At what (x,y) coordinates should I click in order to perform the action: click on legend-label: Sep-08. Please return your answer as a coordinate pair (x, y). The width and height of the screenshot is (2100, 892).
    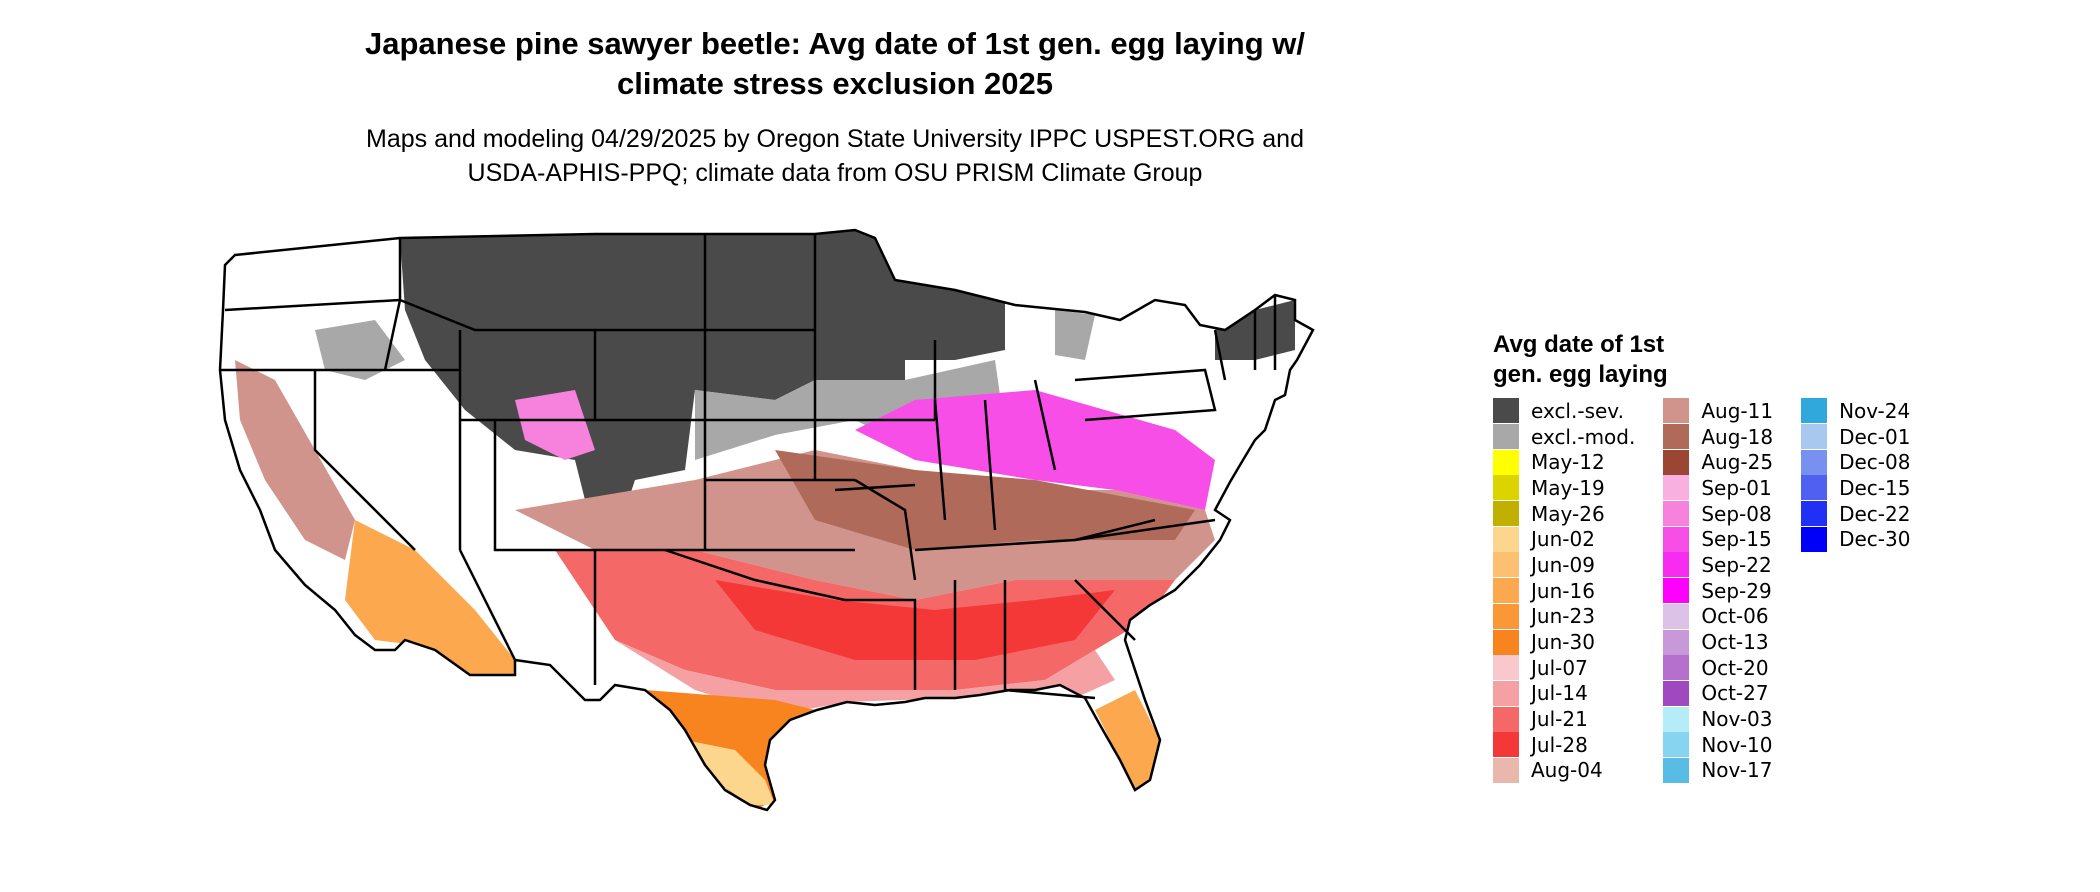
    Looking at the image, I should click on (1736, 513).